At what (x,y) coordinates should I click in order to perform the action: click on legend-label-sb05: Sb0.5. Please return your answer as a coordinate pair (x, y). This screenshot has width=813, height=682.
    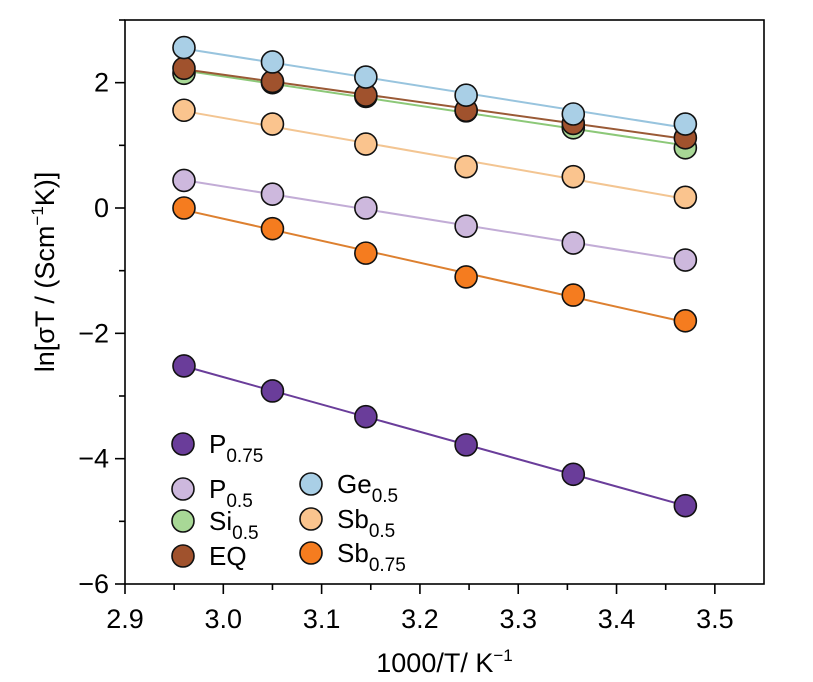
    Looking at the image, I should click on (366, 523).